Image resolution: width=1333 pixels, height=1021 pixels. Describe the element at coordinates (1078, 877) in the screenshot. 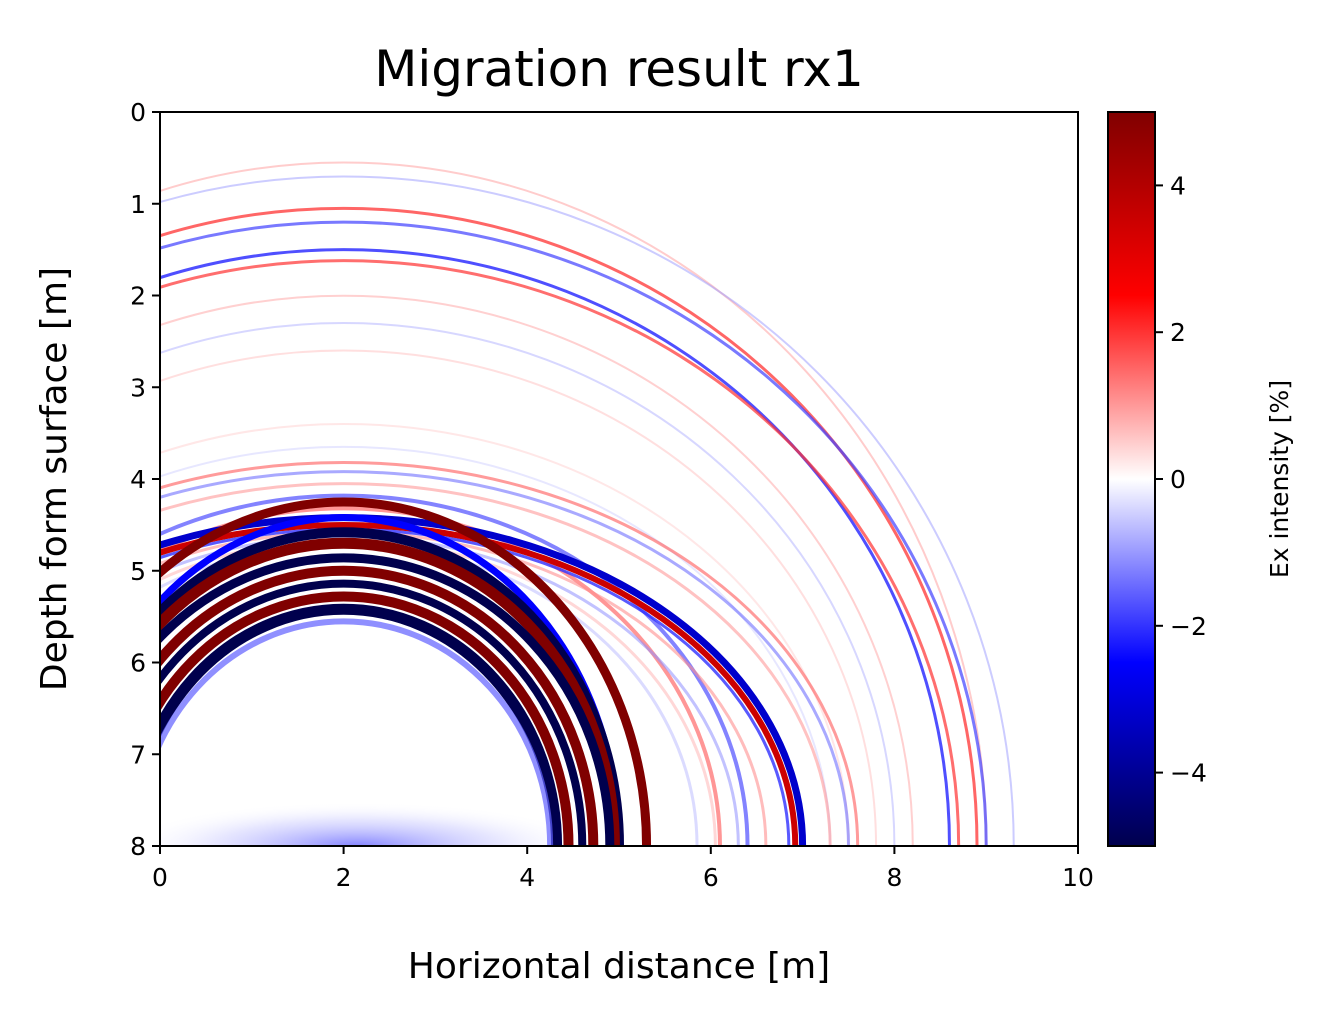

I see `x-tick-label: 10` at that location.